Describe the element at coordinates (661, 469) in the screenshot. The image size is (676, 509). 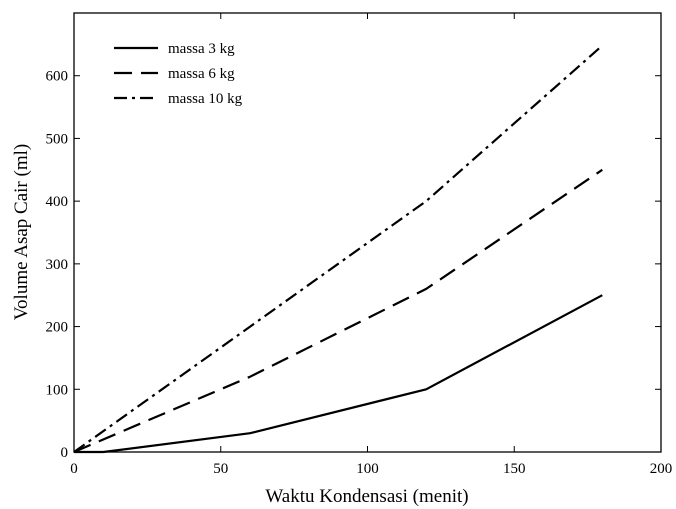
I see `x-tick-label: 200` at that location.